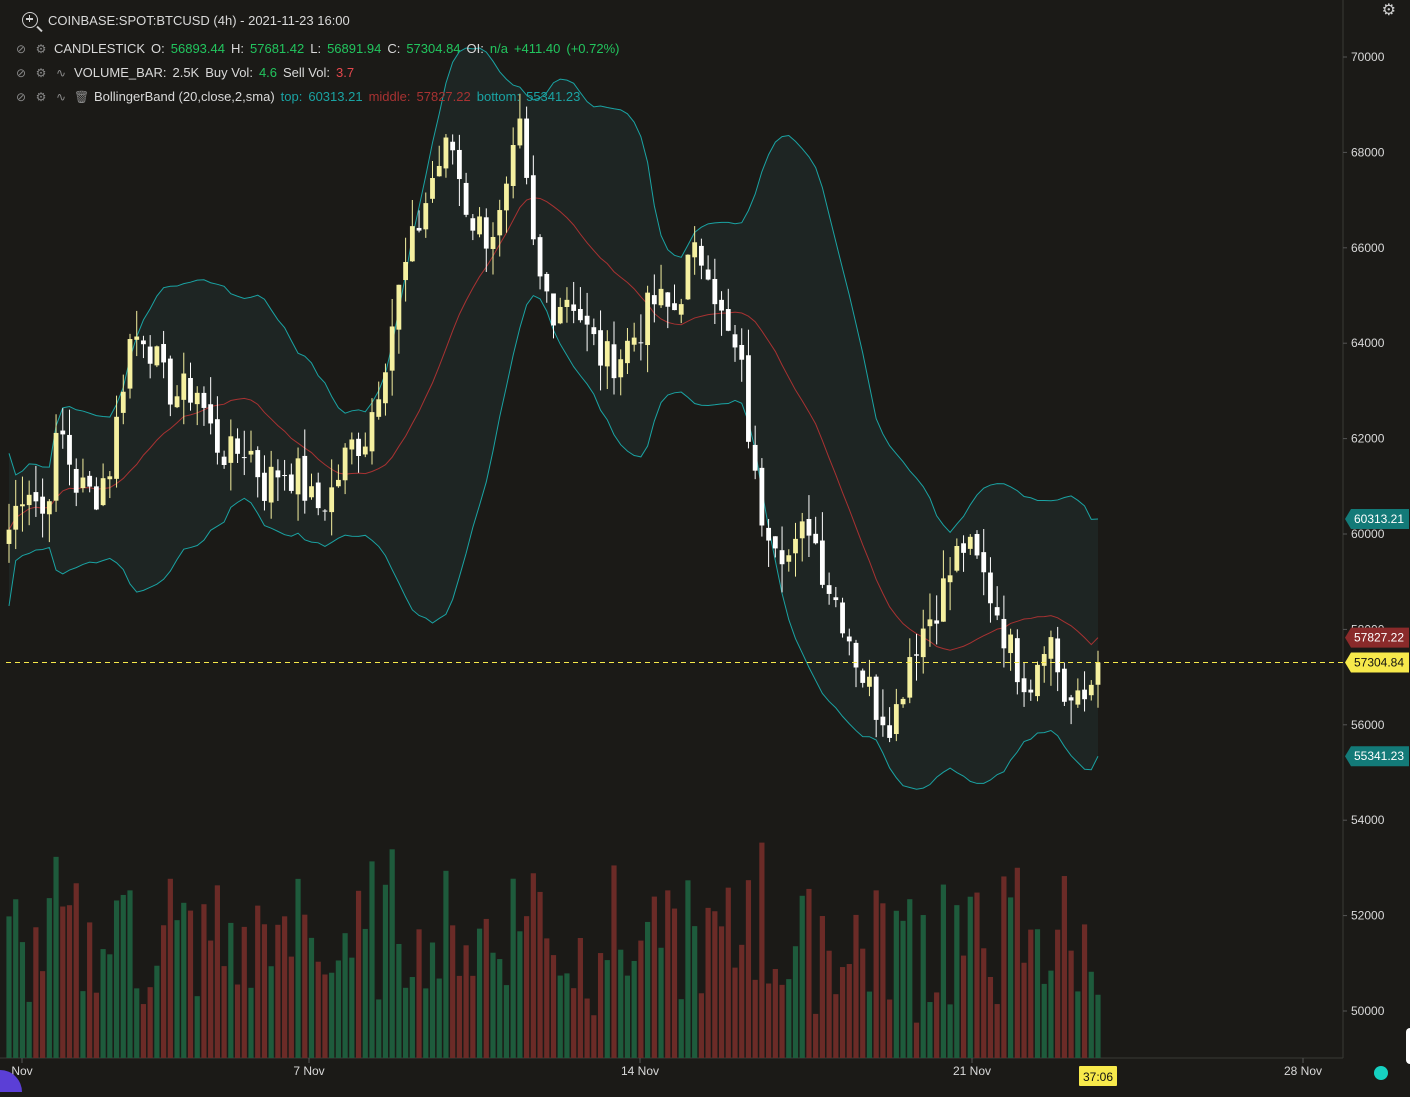 This screenshot has height=1097, width=1410. Describe the element at coordinates (345, 72) in the screenshot. I see `sell-value: 3.7` at that location.